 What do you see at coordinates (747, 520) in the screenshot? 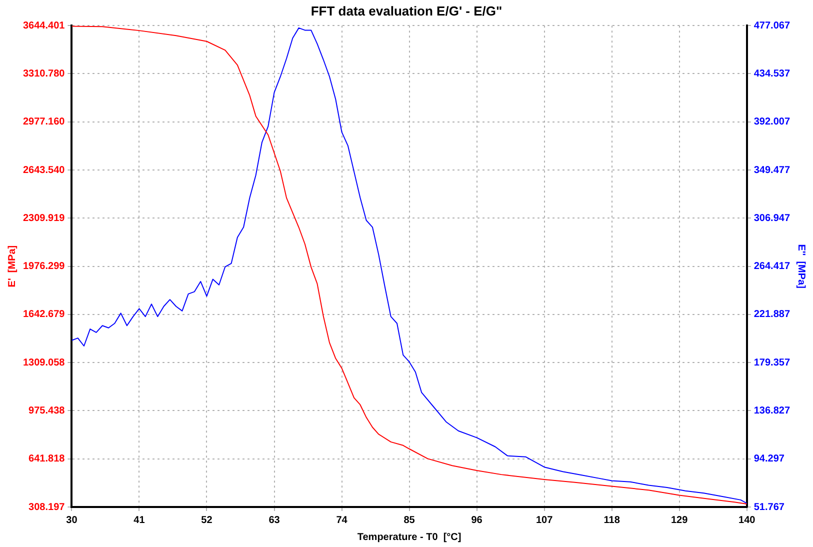
I see `x-tick-label: 140` at bounding box center [747, 520].